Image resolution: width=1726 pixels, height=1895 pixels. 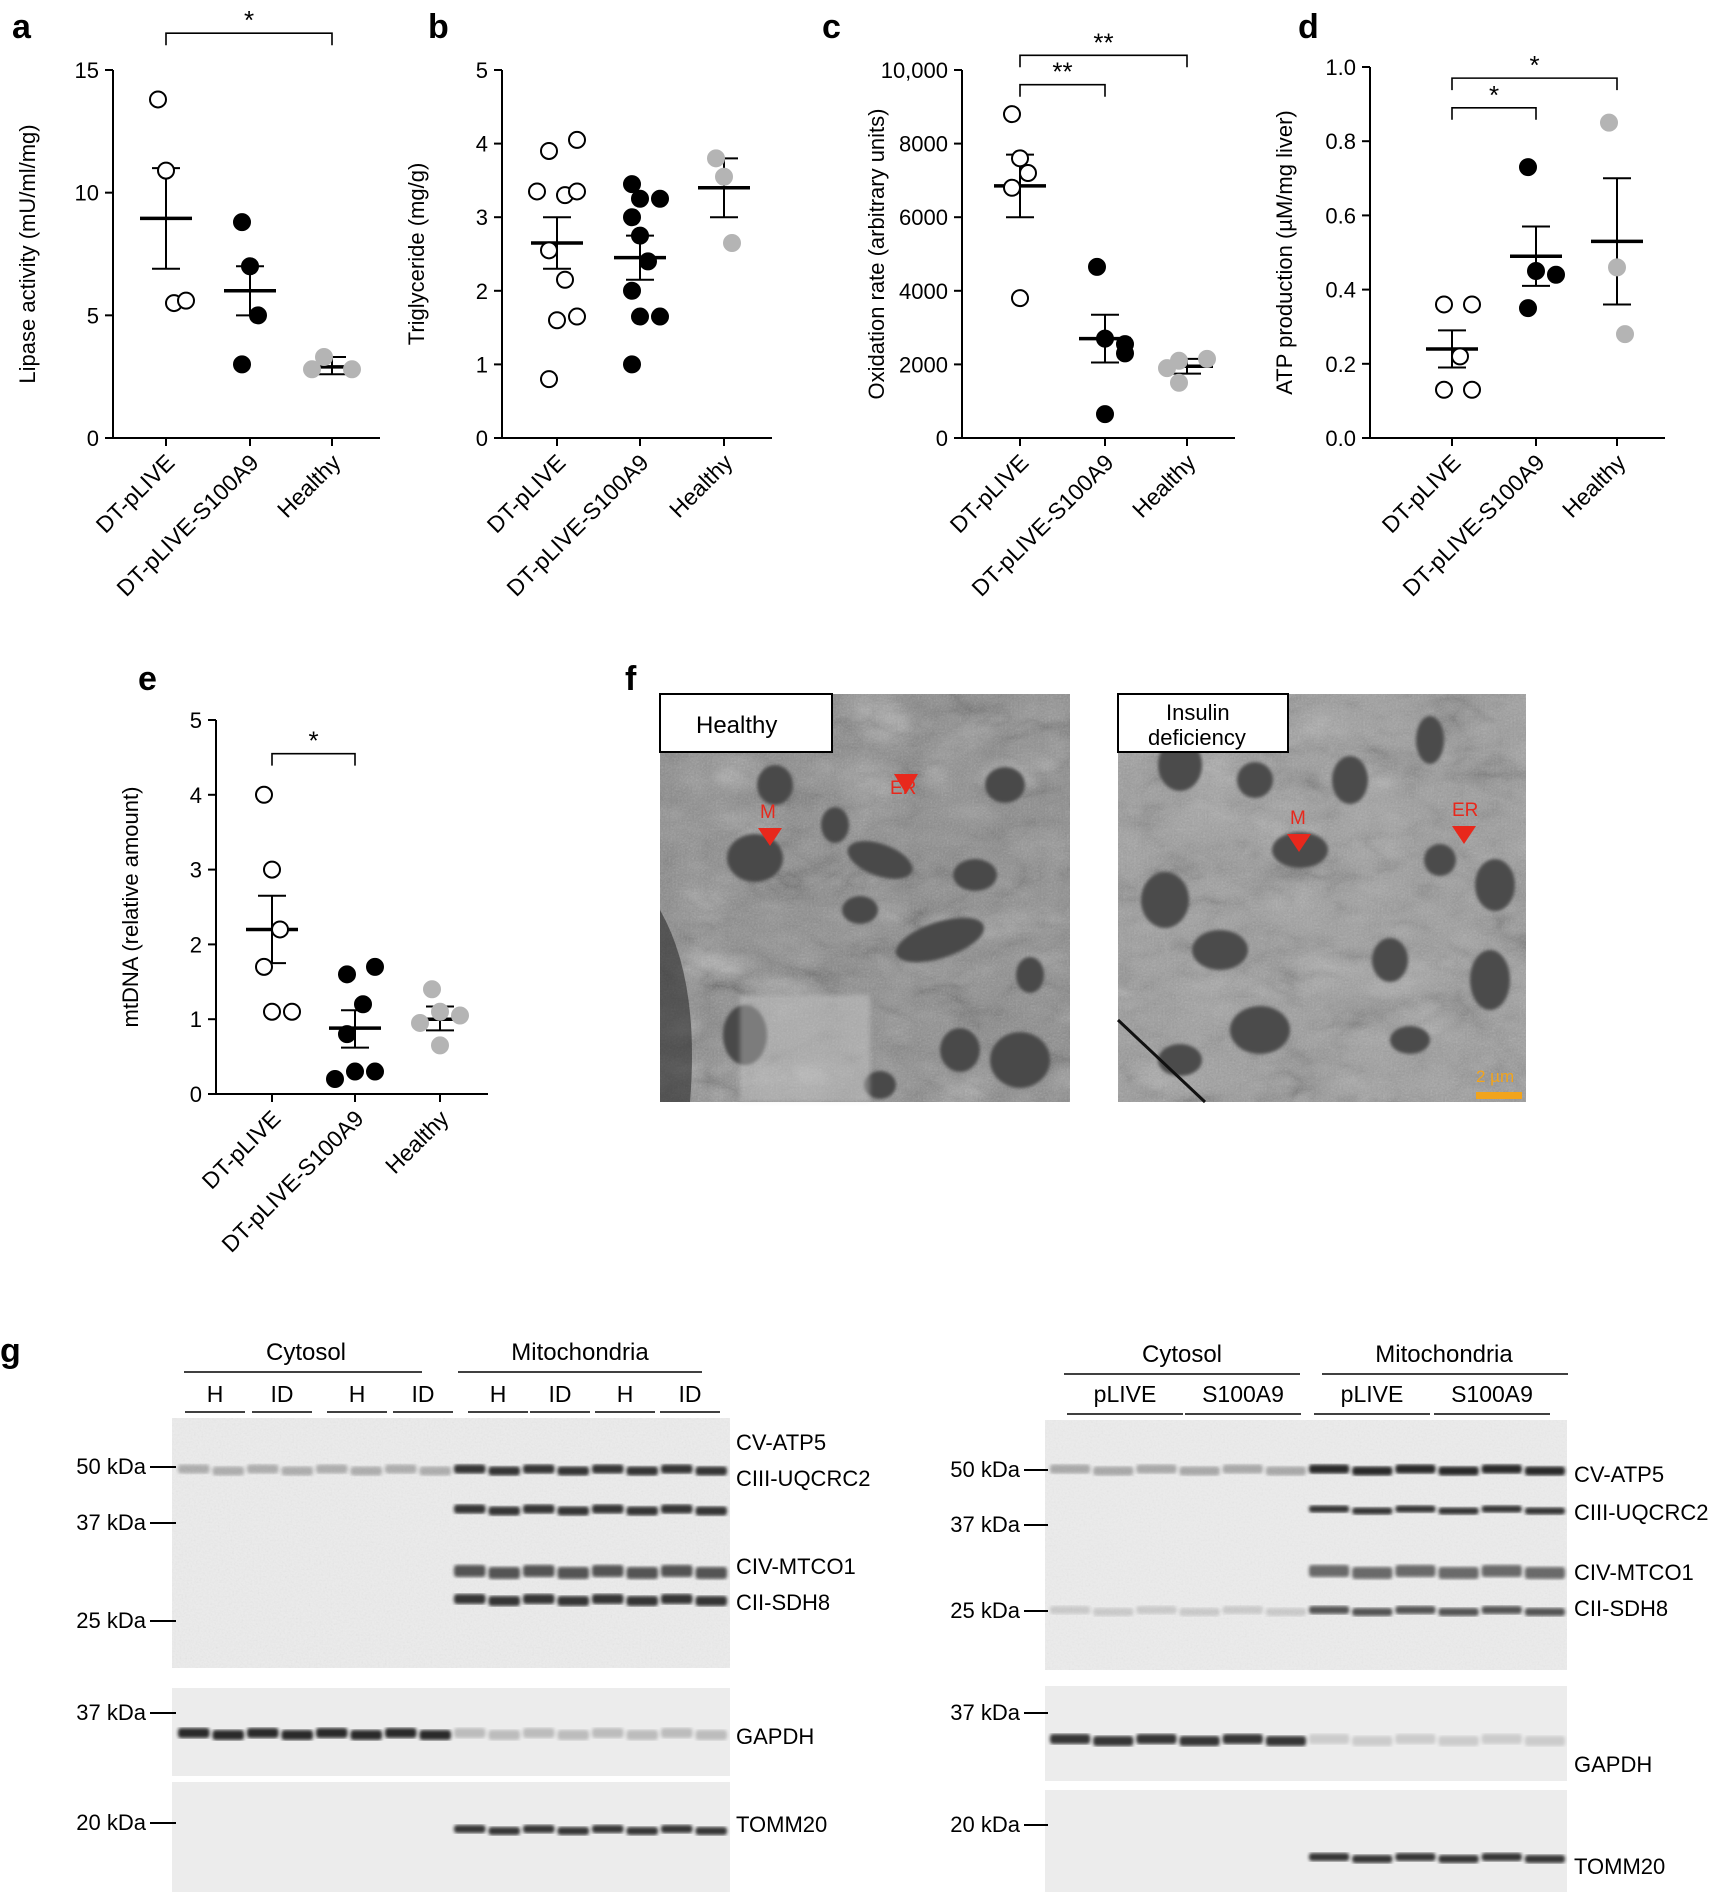 I want to click on right-band-mtco1: CIV-MTCO1, so click(x=1634, y=1572).